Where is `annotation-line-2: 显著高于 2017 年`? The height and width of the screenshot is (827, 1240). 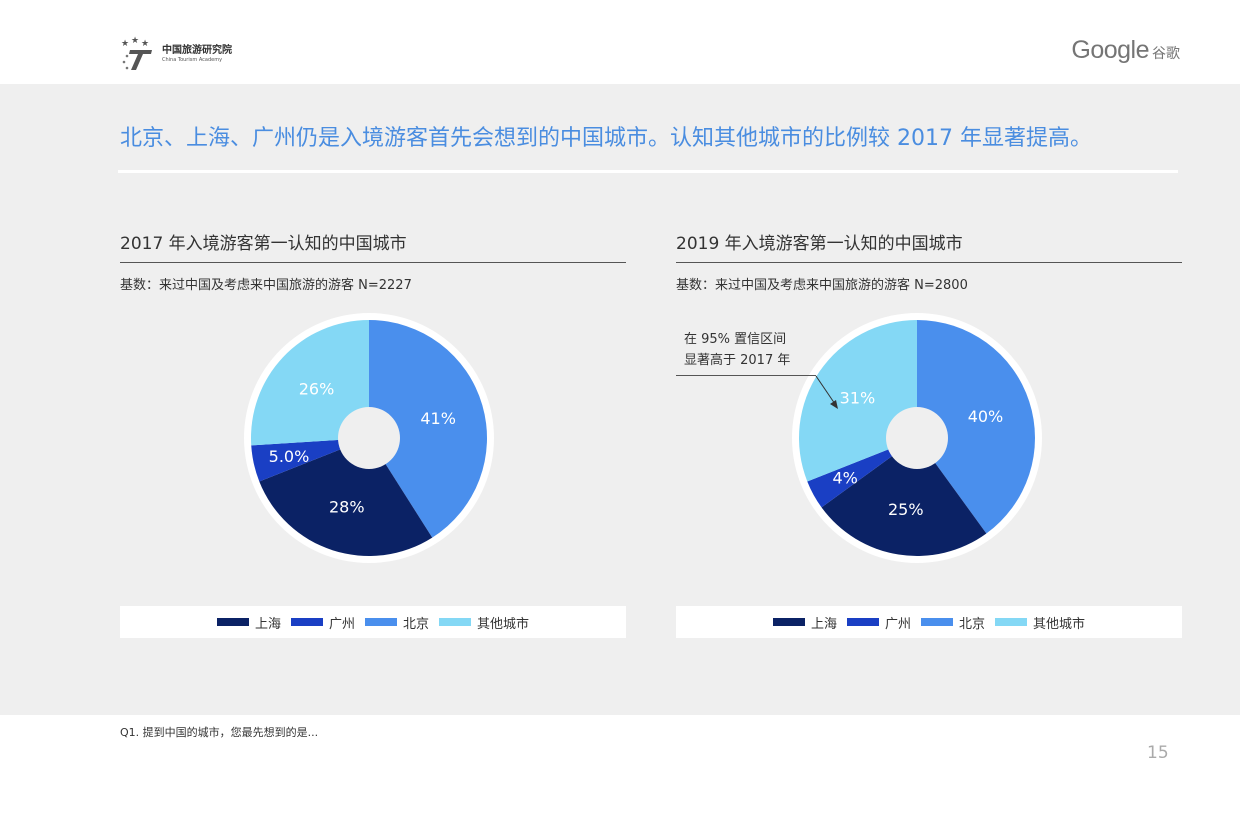
annotation-line-2: 显著高于 2017 年 is located at coordinates (737, 360).